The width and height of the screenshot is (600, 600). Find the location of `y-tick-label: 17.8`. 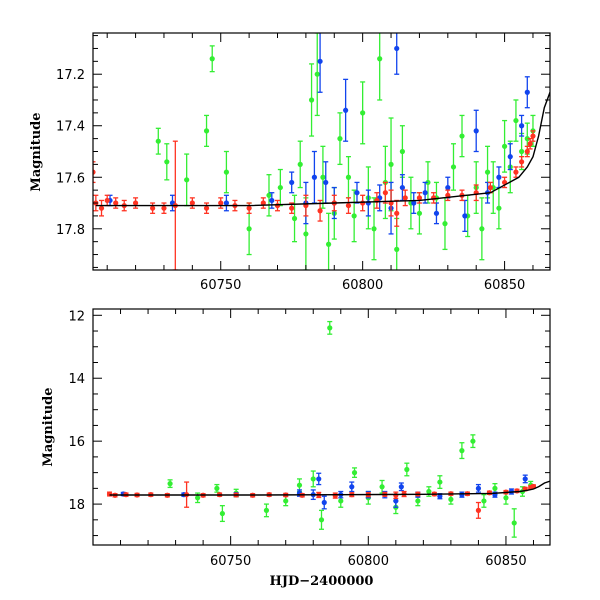

y-tick-label: 17.8 is located at coordinates (70, 230).